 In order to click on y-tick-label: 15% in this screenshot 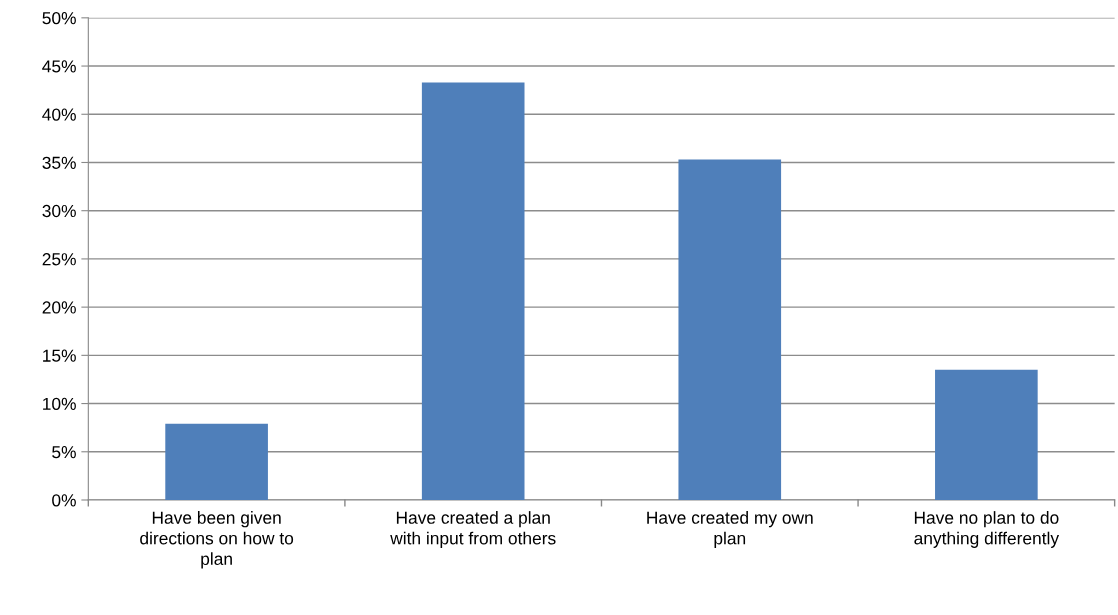, I will do `click(59, 355)`.